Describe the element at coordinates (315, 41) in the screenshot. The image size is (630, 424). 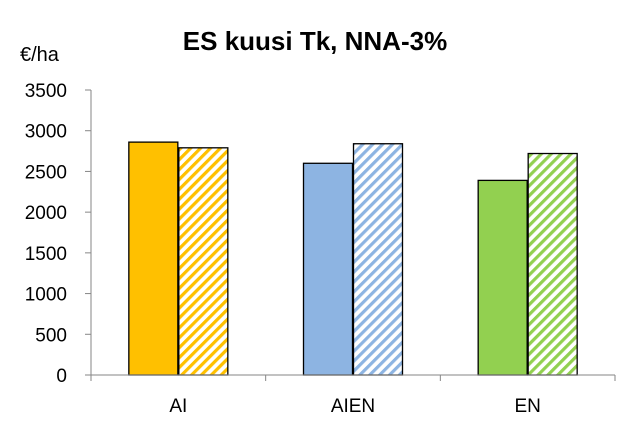
I see `chart-title: ES kuusi Tk, NNA-3%` at that location.